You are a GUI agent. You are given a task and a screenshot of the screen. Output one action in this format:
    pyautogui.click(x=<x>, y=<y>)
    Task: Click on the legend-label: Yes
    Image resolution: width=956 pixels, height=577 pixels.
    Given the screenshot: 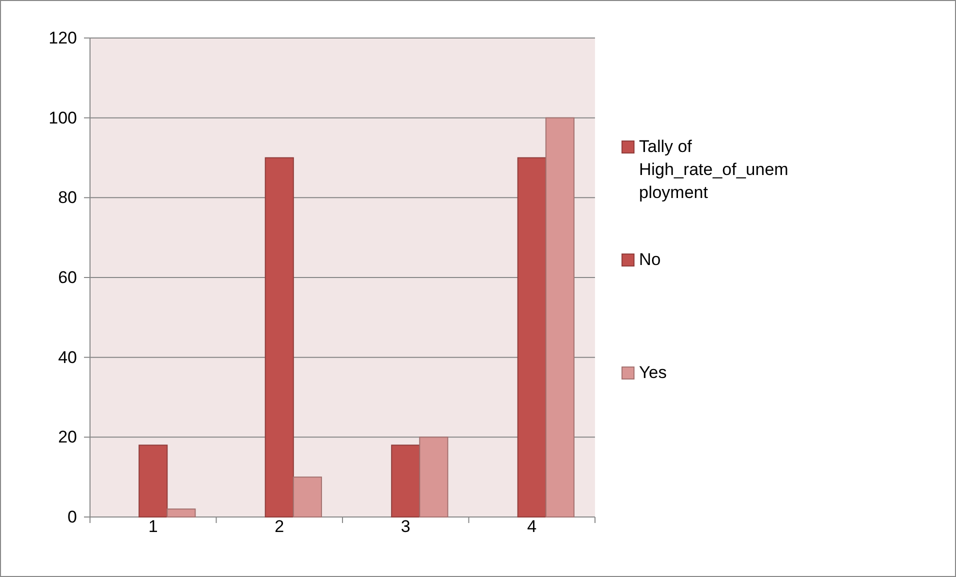 What is the action you would take?
    pyautogui.click(x=653, y=372)
    